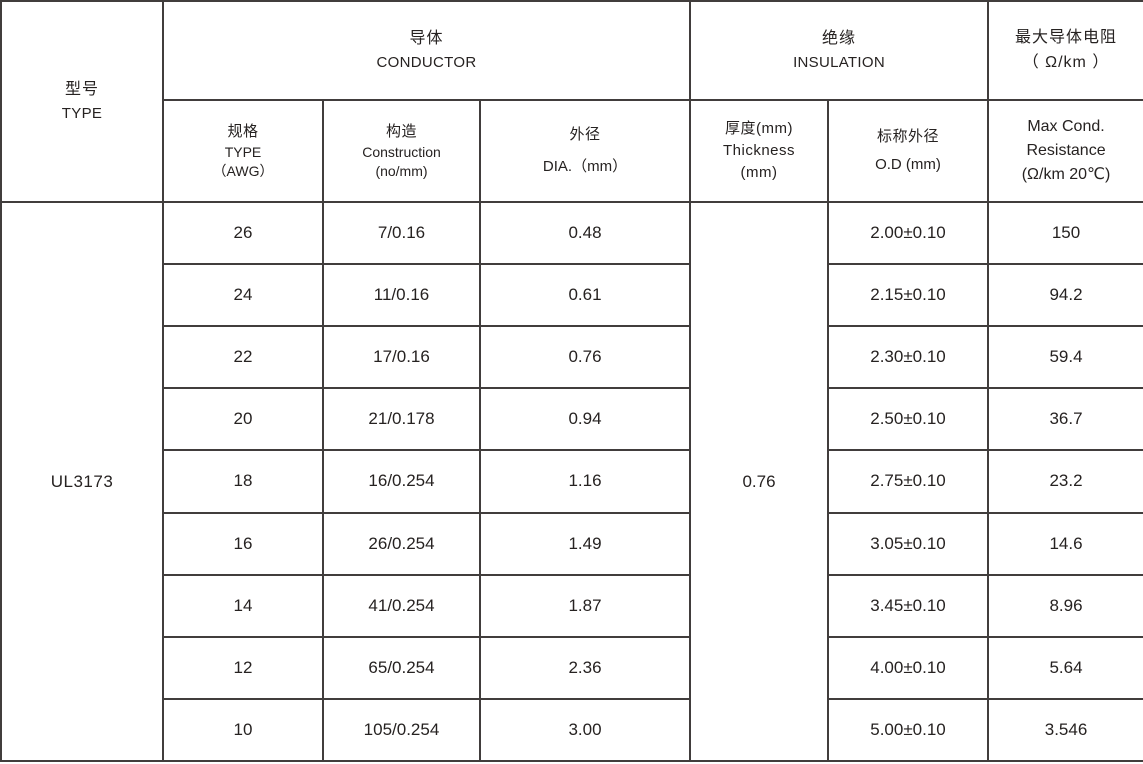 Image resolution: width=1143 pixels, height=764 pixels. What do you see at coordinates (1066, 62) in the screenshot?
I see `group-header-resistance-unit: （ Ω/km ）` at bounding box center [1066, 62].